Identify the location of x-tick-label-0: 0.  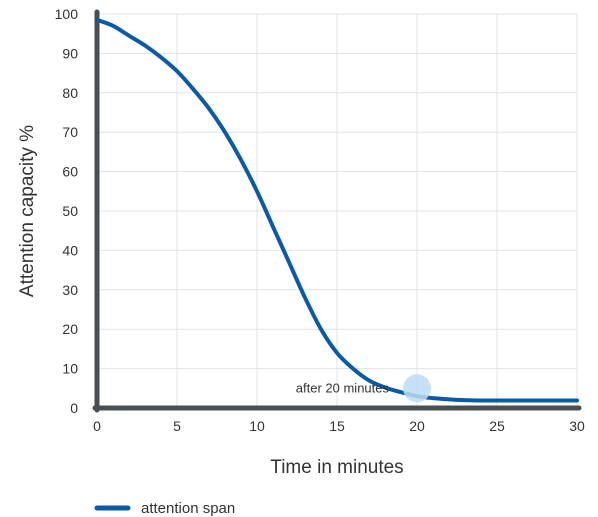
(97, 426).